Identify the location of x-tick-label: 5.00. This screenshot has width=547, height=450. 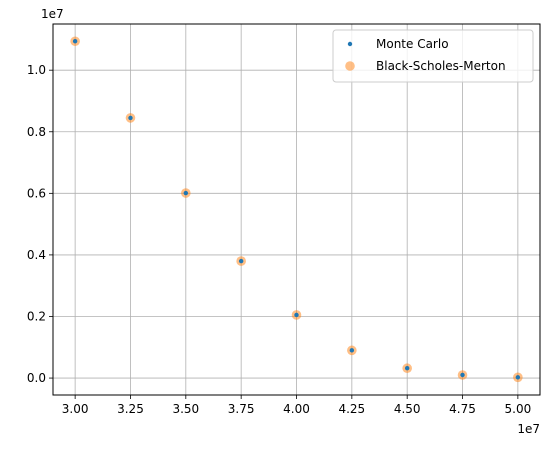
(518, 409).